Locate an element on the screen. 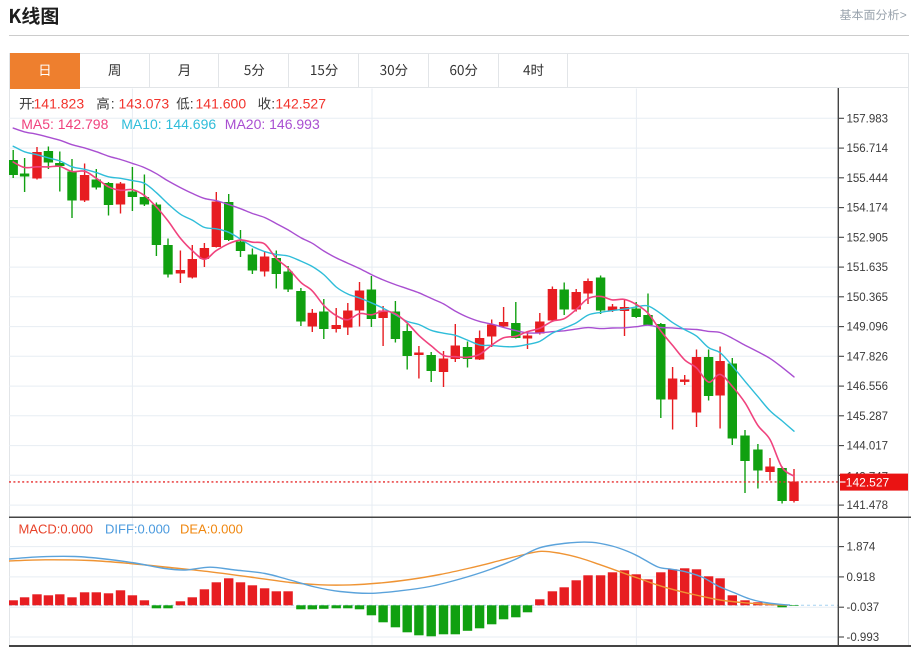 The height and width of the screenshot is (648, 912). svg-text: 141.478 is located at coordinates (868, 506).